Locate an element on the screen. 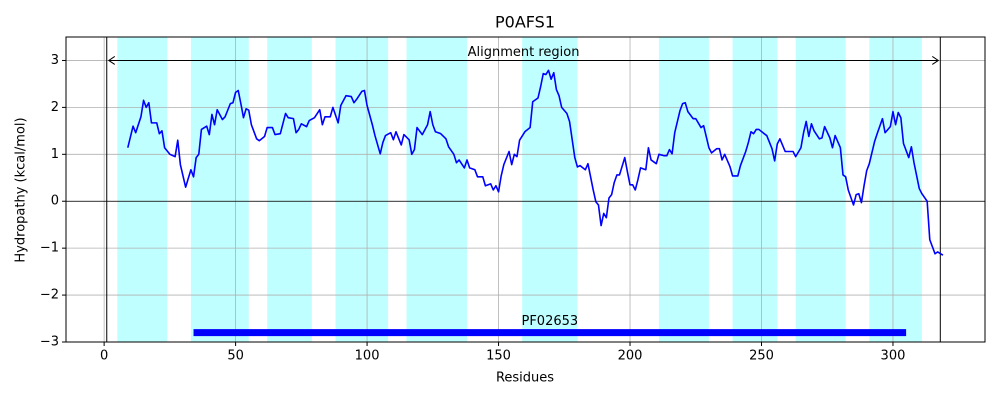  x-axis-label: Residues is located at coordinates (525, 378).